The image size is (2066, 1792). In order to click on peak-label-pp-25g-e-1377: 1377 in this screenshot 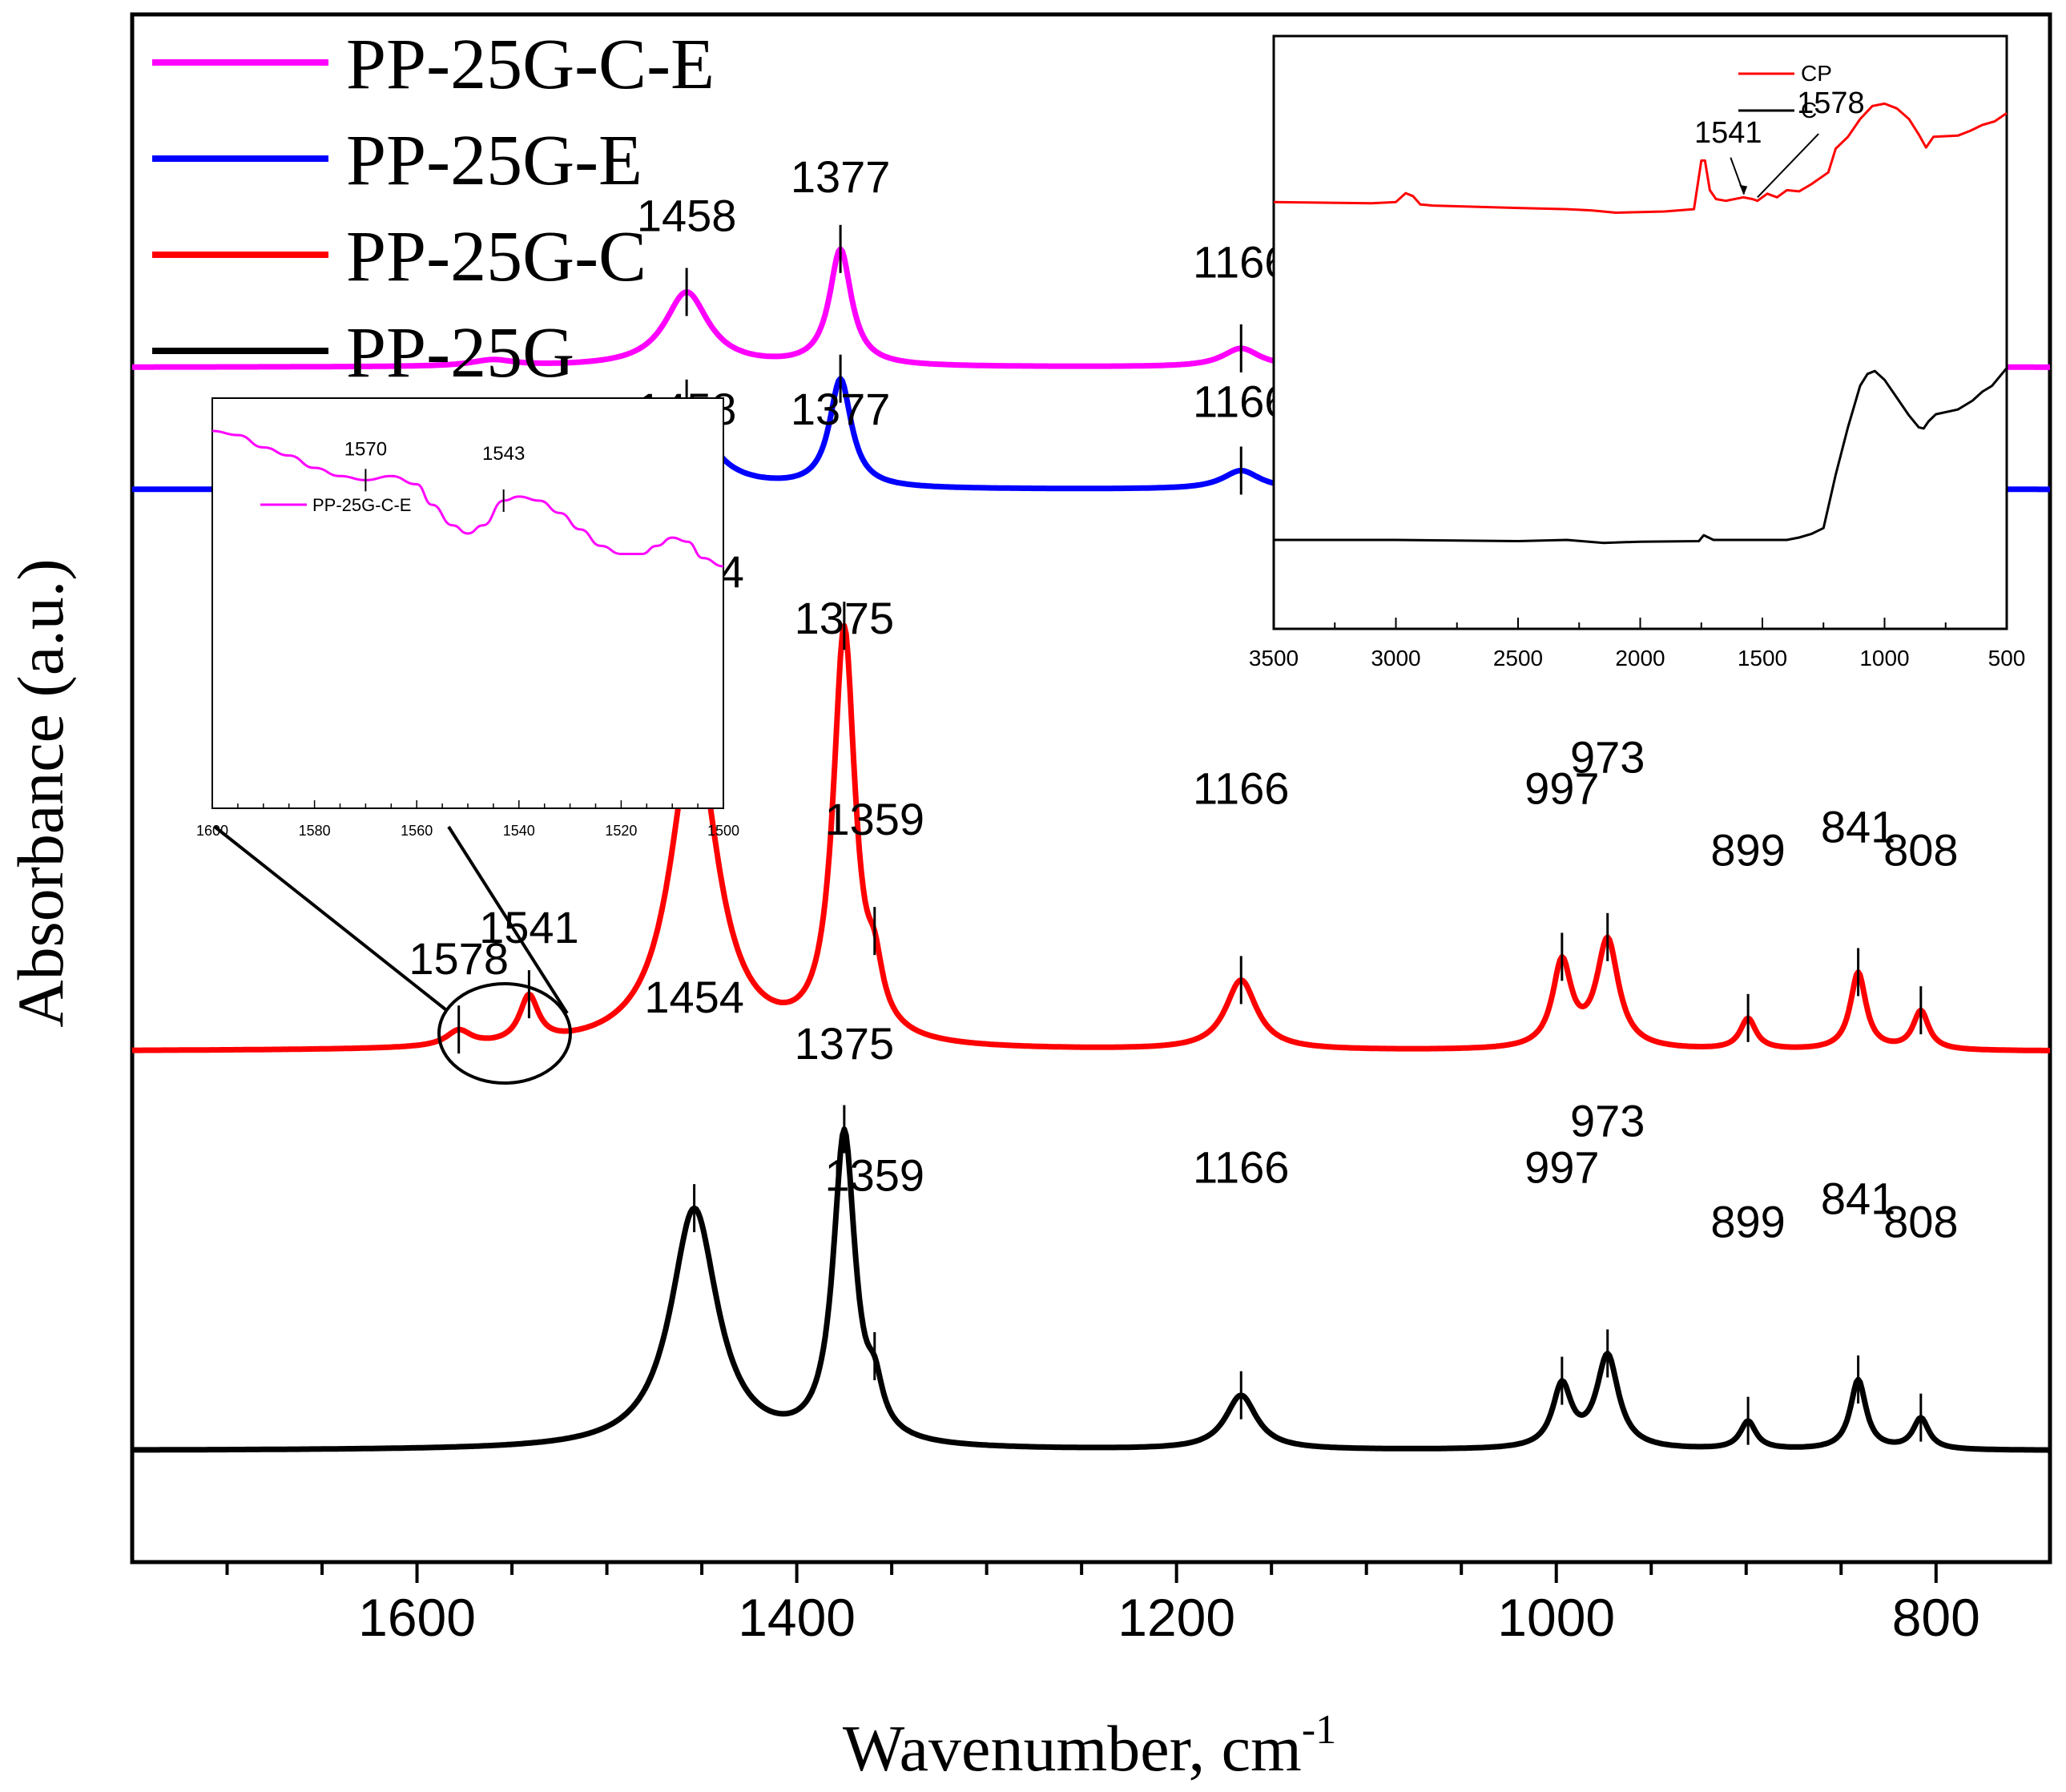, I will do `click(841, 409)`.